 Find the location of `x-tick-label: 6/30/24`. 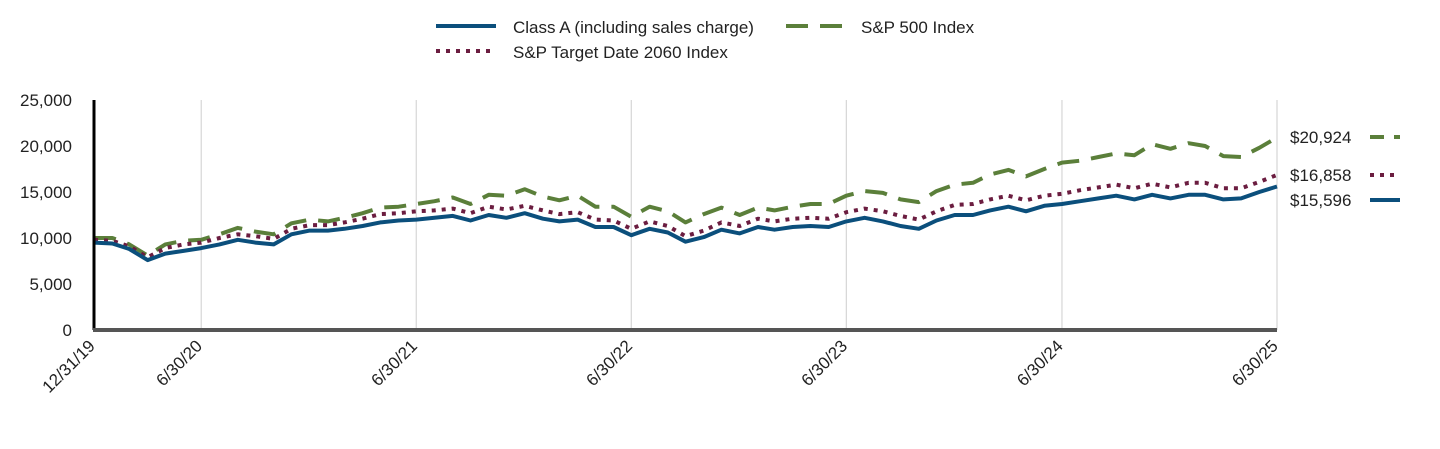

x-tick-label: 6/30/24 is located at coordinates (1040, 363).